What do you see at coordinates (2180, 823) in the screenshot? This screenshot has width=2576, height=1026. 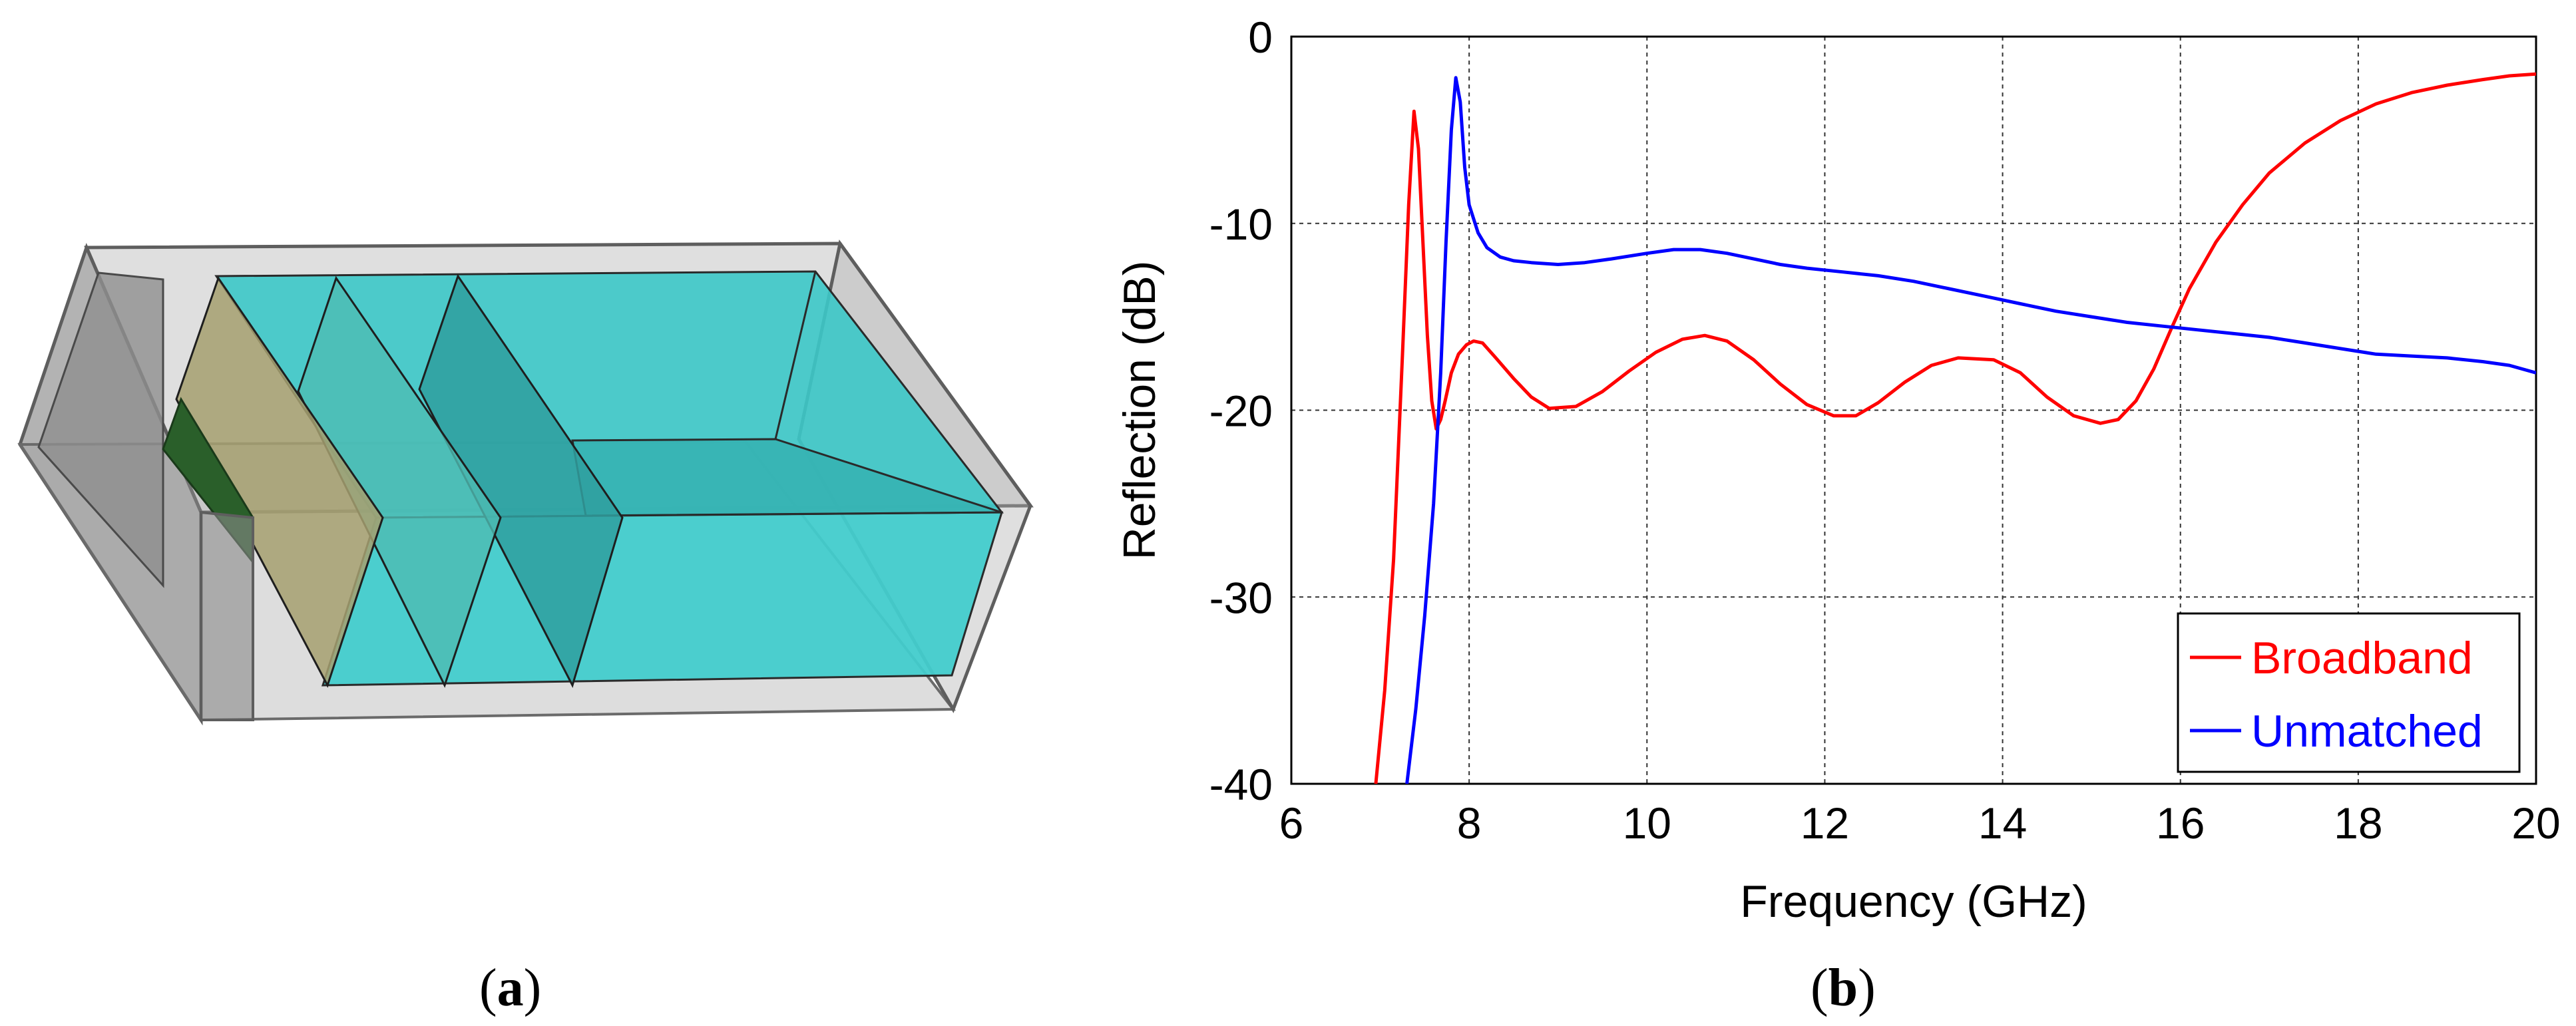 I see `x-tick-label-5: 16` at bounding box center [2180, 823].